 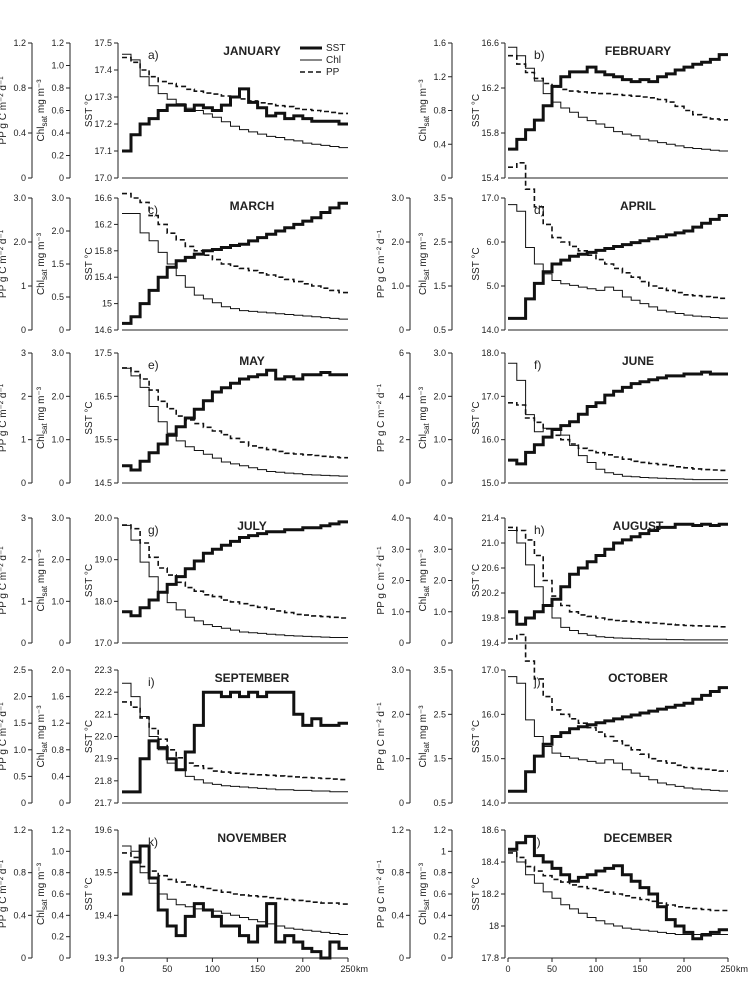 I want to click on sst-tick-label: 21.8, so click(x=103, y=781).